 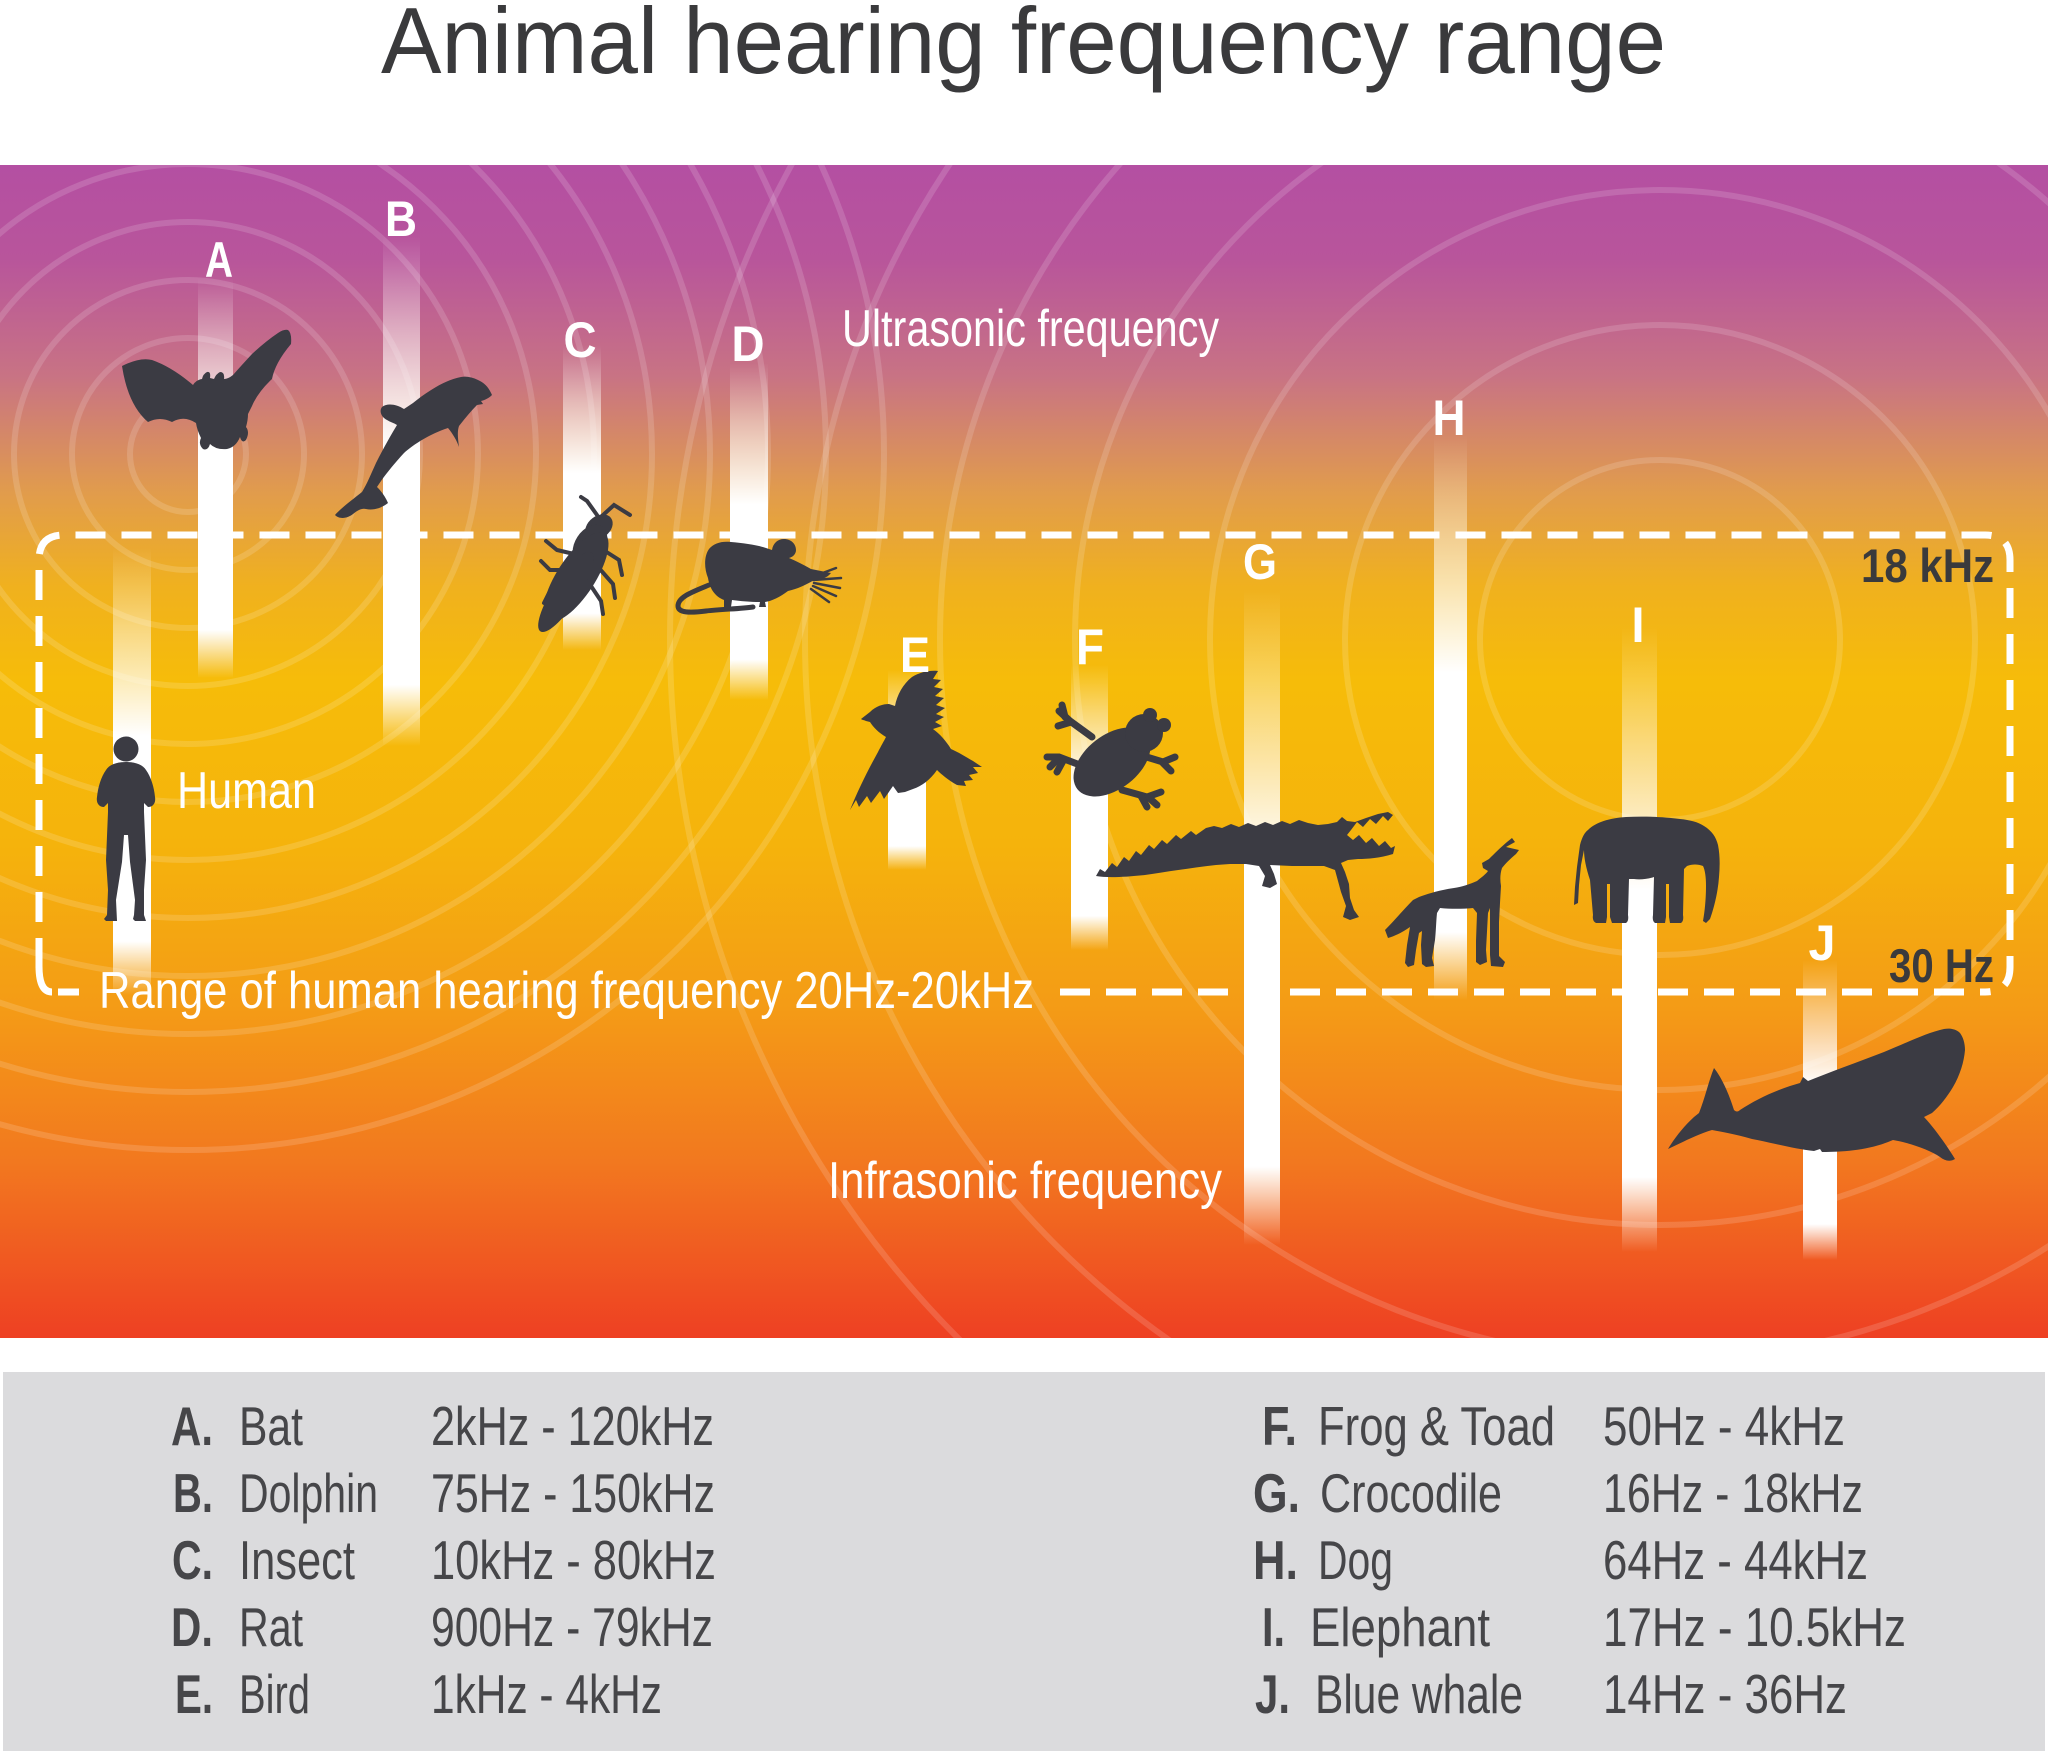 I want to click on svg-text: Dog, so click(x=1355, y=1560).